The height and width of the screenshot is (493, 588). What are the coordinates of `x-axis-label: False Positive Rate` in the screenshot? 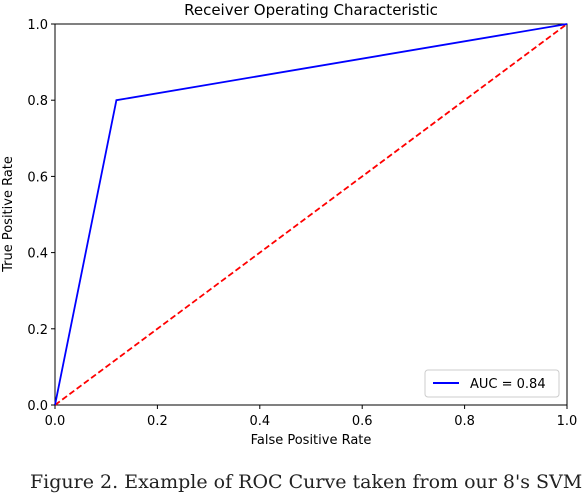 It's located at (311, 440).